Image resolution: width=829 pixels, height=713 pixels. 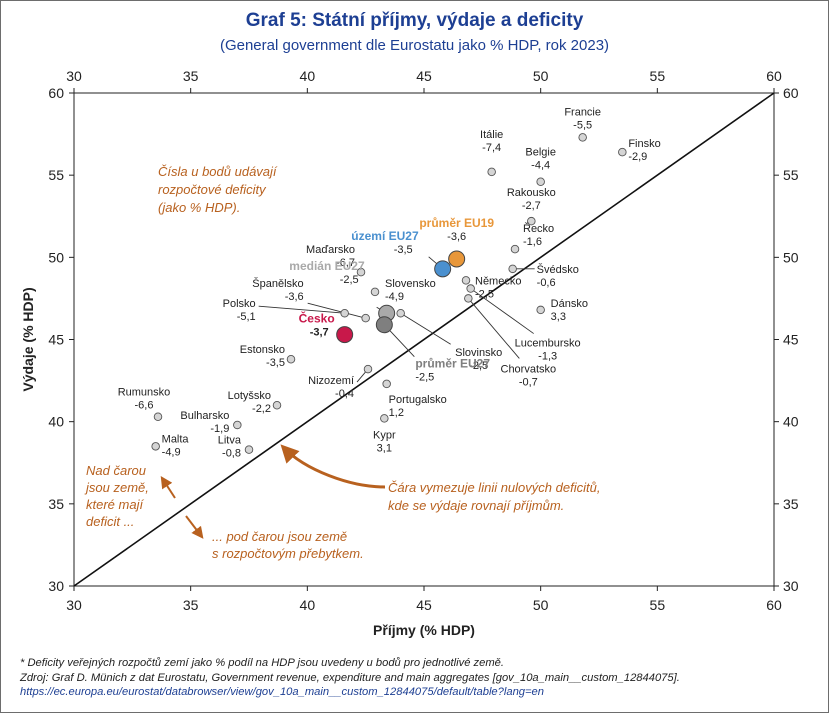 I want to click on y-tick-label: 35, so click(x=56, y=504).